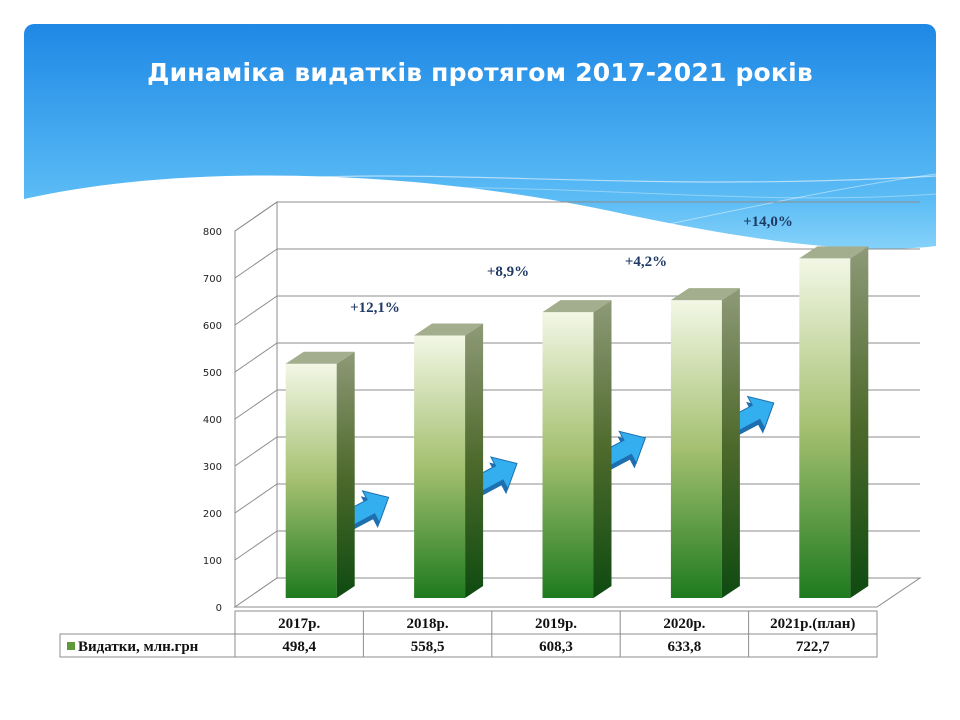 This screenshot has width=960, height=720. Describe the element at coordinates (299, 647) in the screenshot. I see `value-label: 498,4` at that location.